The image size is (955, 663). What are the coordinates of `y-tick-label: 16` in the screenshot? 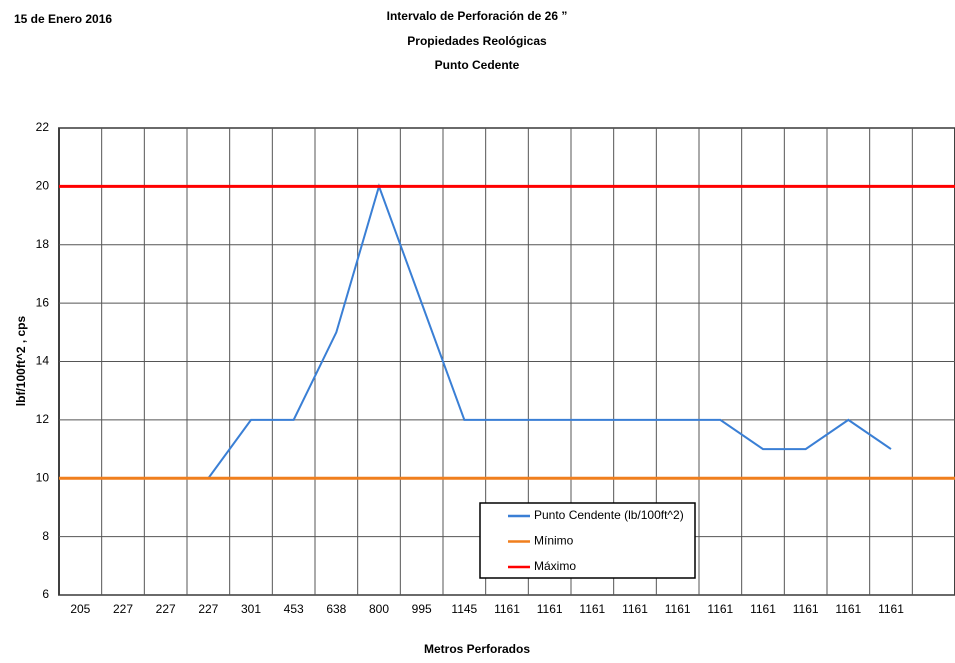 It's located at (43, 302).